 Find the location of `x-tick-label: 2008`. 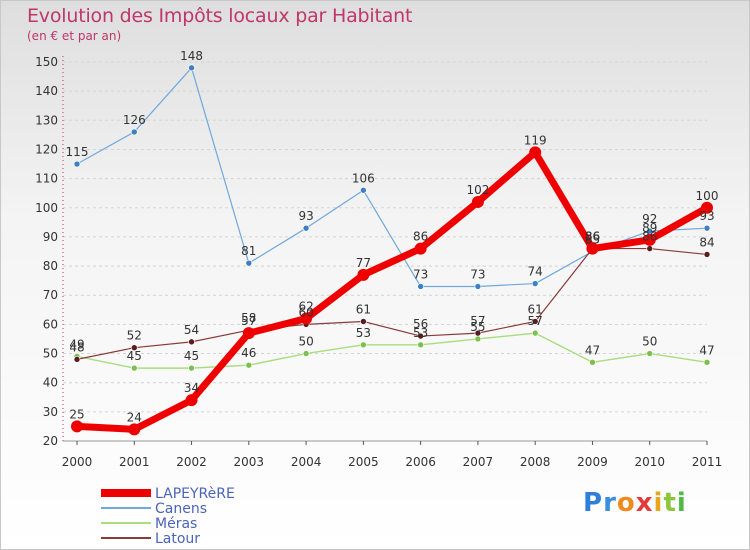

x-tick-label: 2008 is located at coordinates (535, 462).